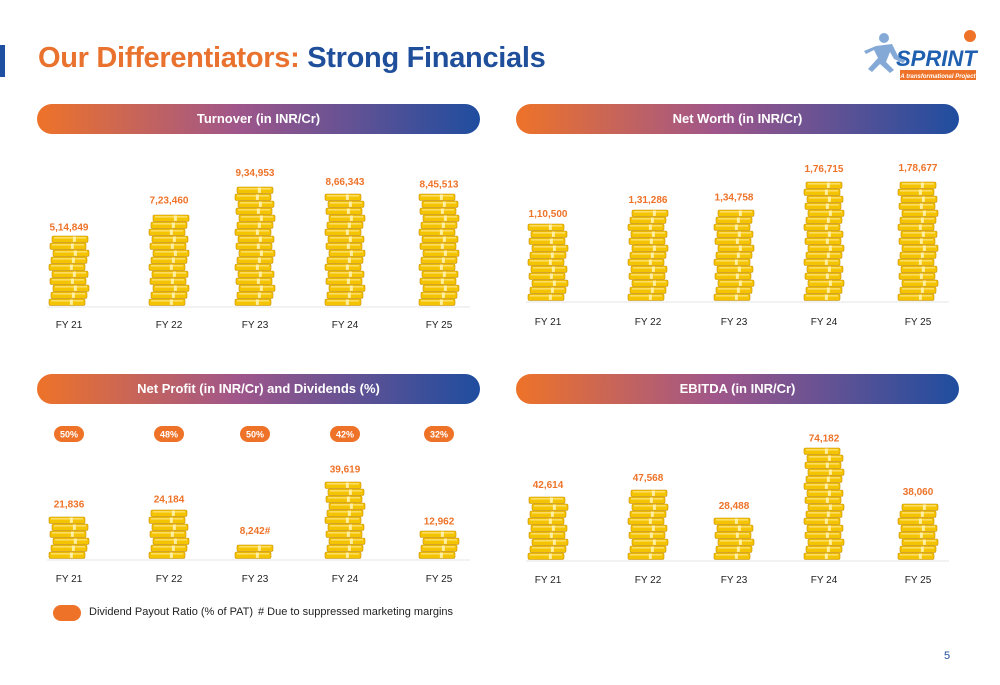 The height and width of the screenshot is (685, 1000). I want to click on dividend-payout-badge: 48%, so click(169, 434).